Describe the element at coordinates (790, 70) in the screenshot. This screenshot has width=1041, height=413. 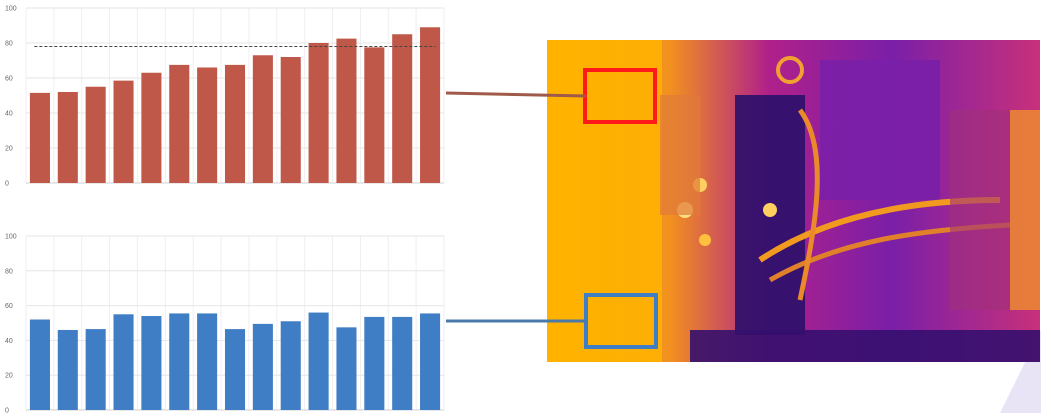
I see `thermal-ring` at that location.